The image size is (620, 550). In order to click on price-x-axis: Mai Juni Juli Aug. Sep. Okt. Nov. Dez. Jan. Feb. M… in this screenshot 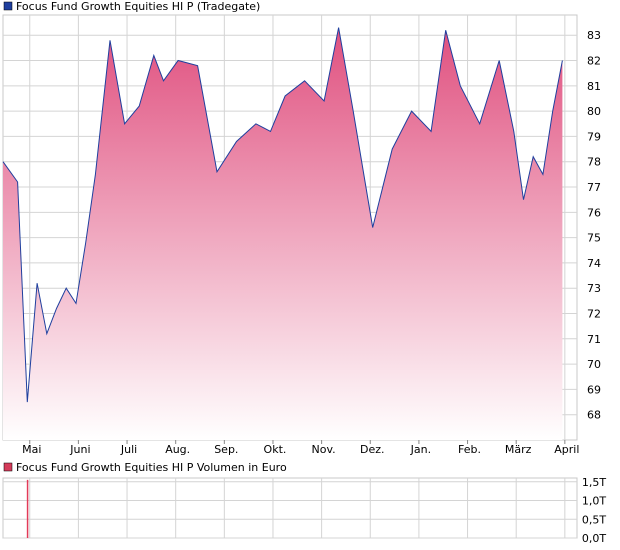, I will do `click(300, 448)`.